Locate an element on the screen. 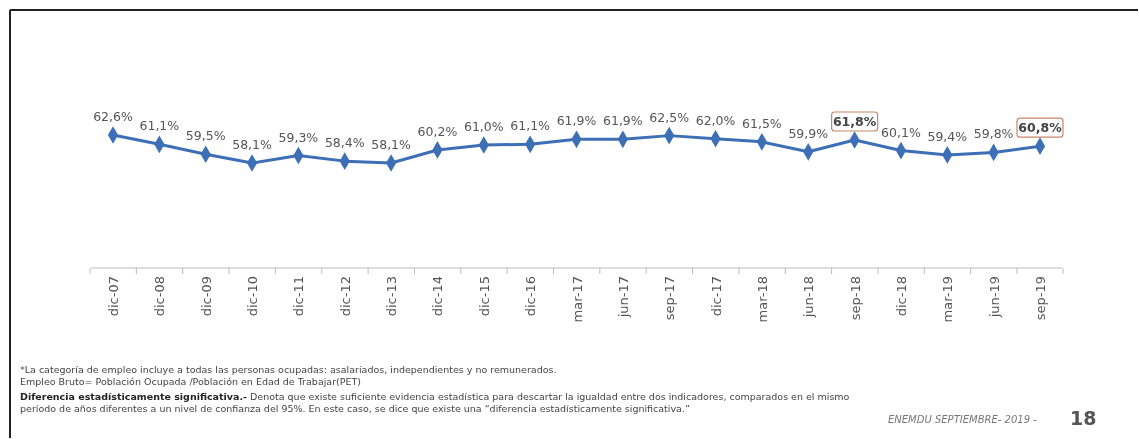 Image resolution: width=1139 pixels, height=439 pixels. x-tick-label: sep-19 is located at coordinates (1040, 298).